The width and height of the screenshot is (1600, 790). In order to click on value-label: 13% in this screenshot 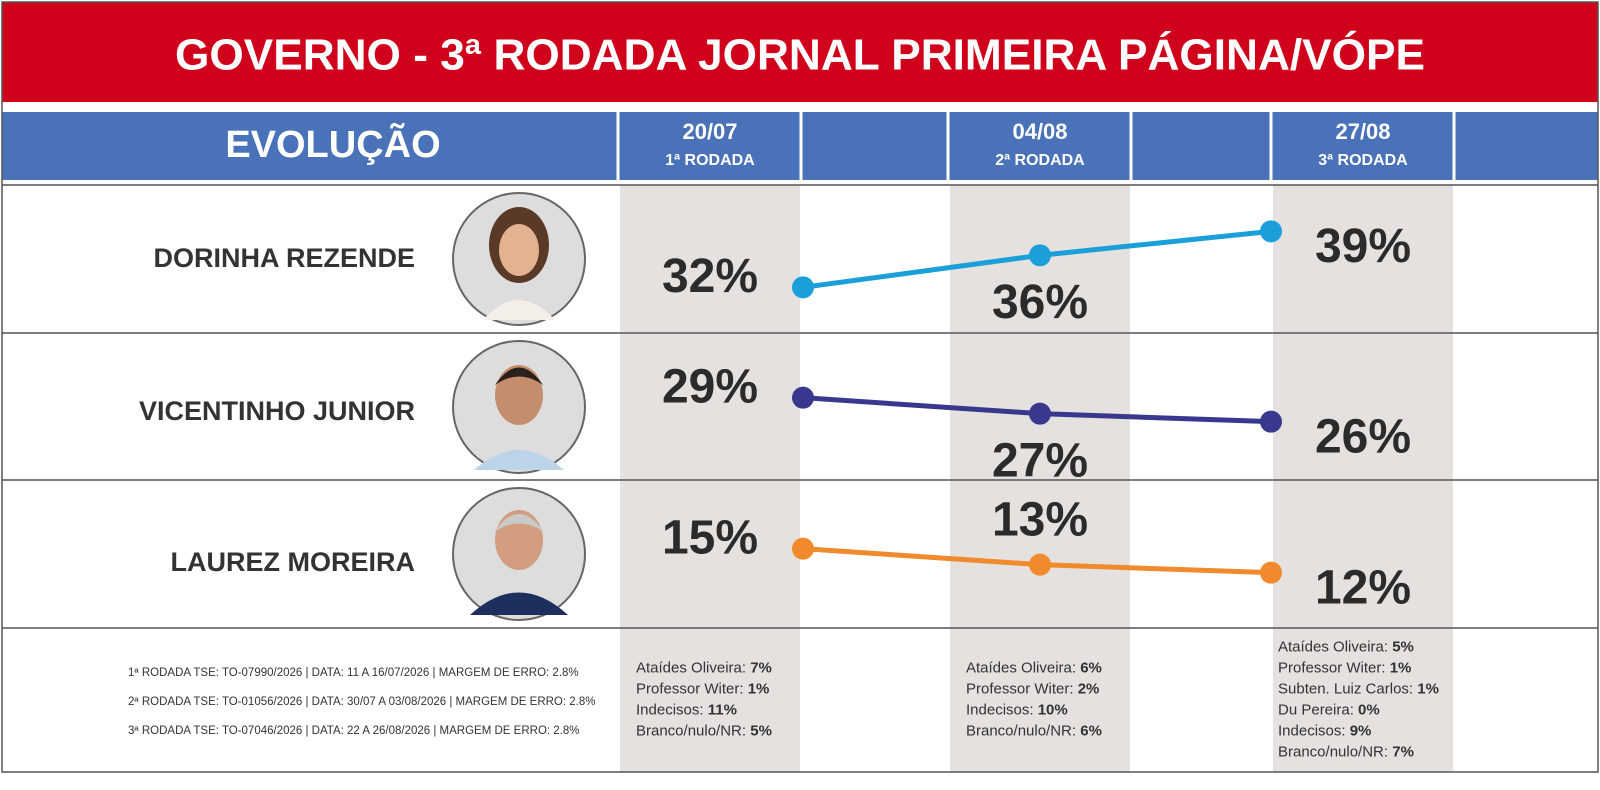, I will do `click(1040, 519)`.